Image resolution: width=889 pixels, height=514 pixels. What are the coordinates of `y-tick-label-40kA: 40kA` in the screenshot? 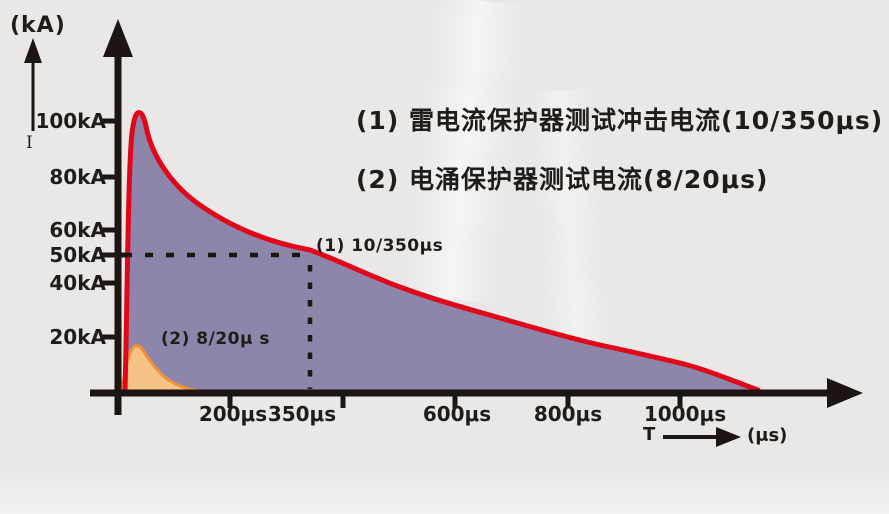 It's located at (77, 283).